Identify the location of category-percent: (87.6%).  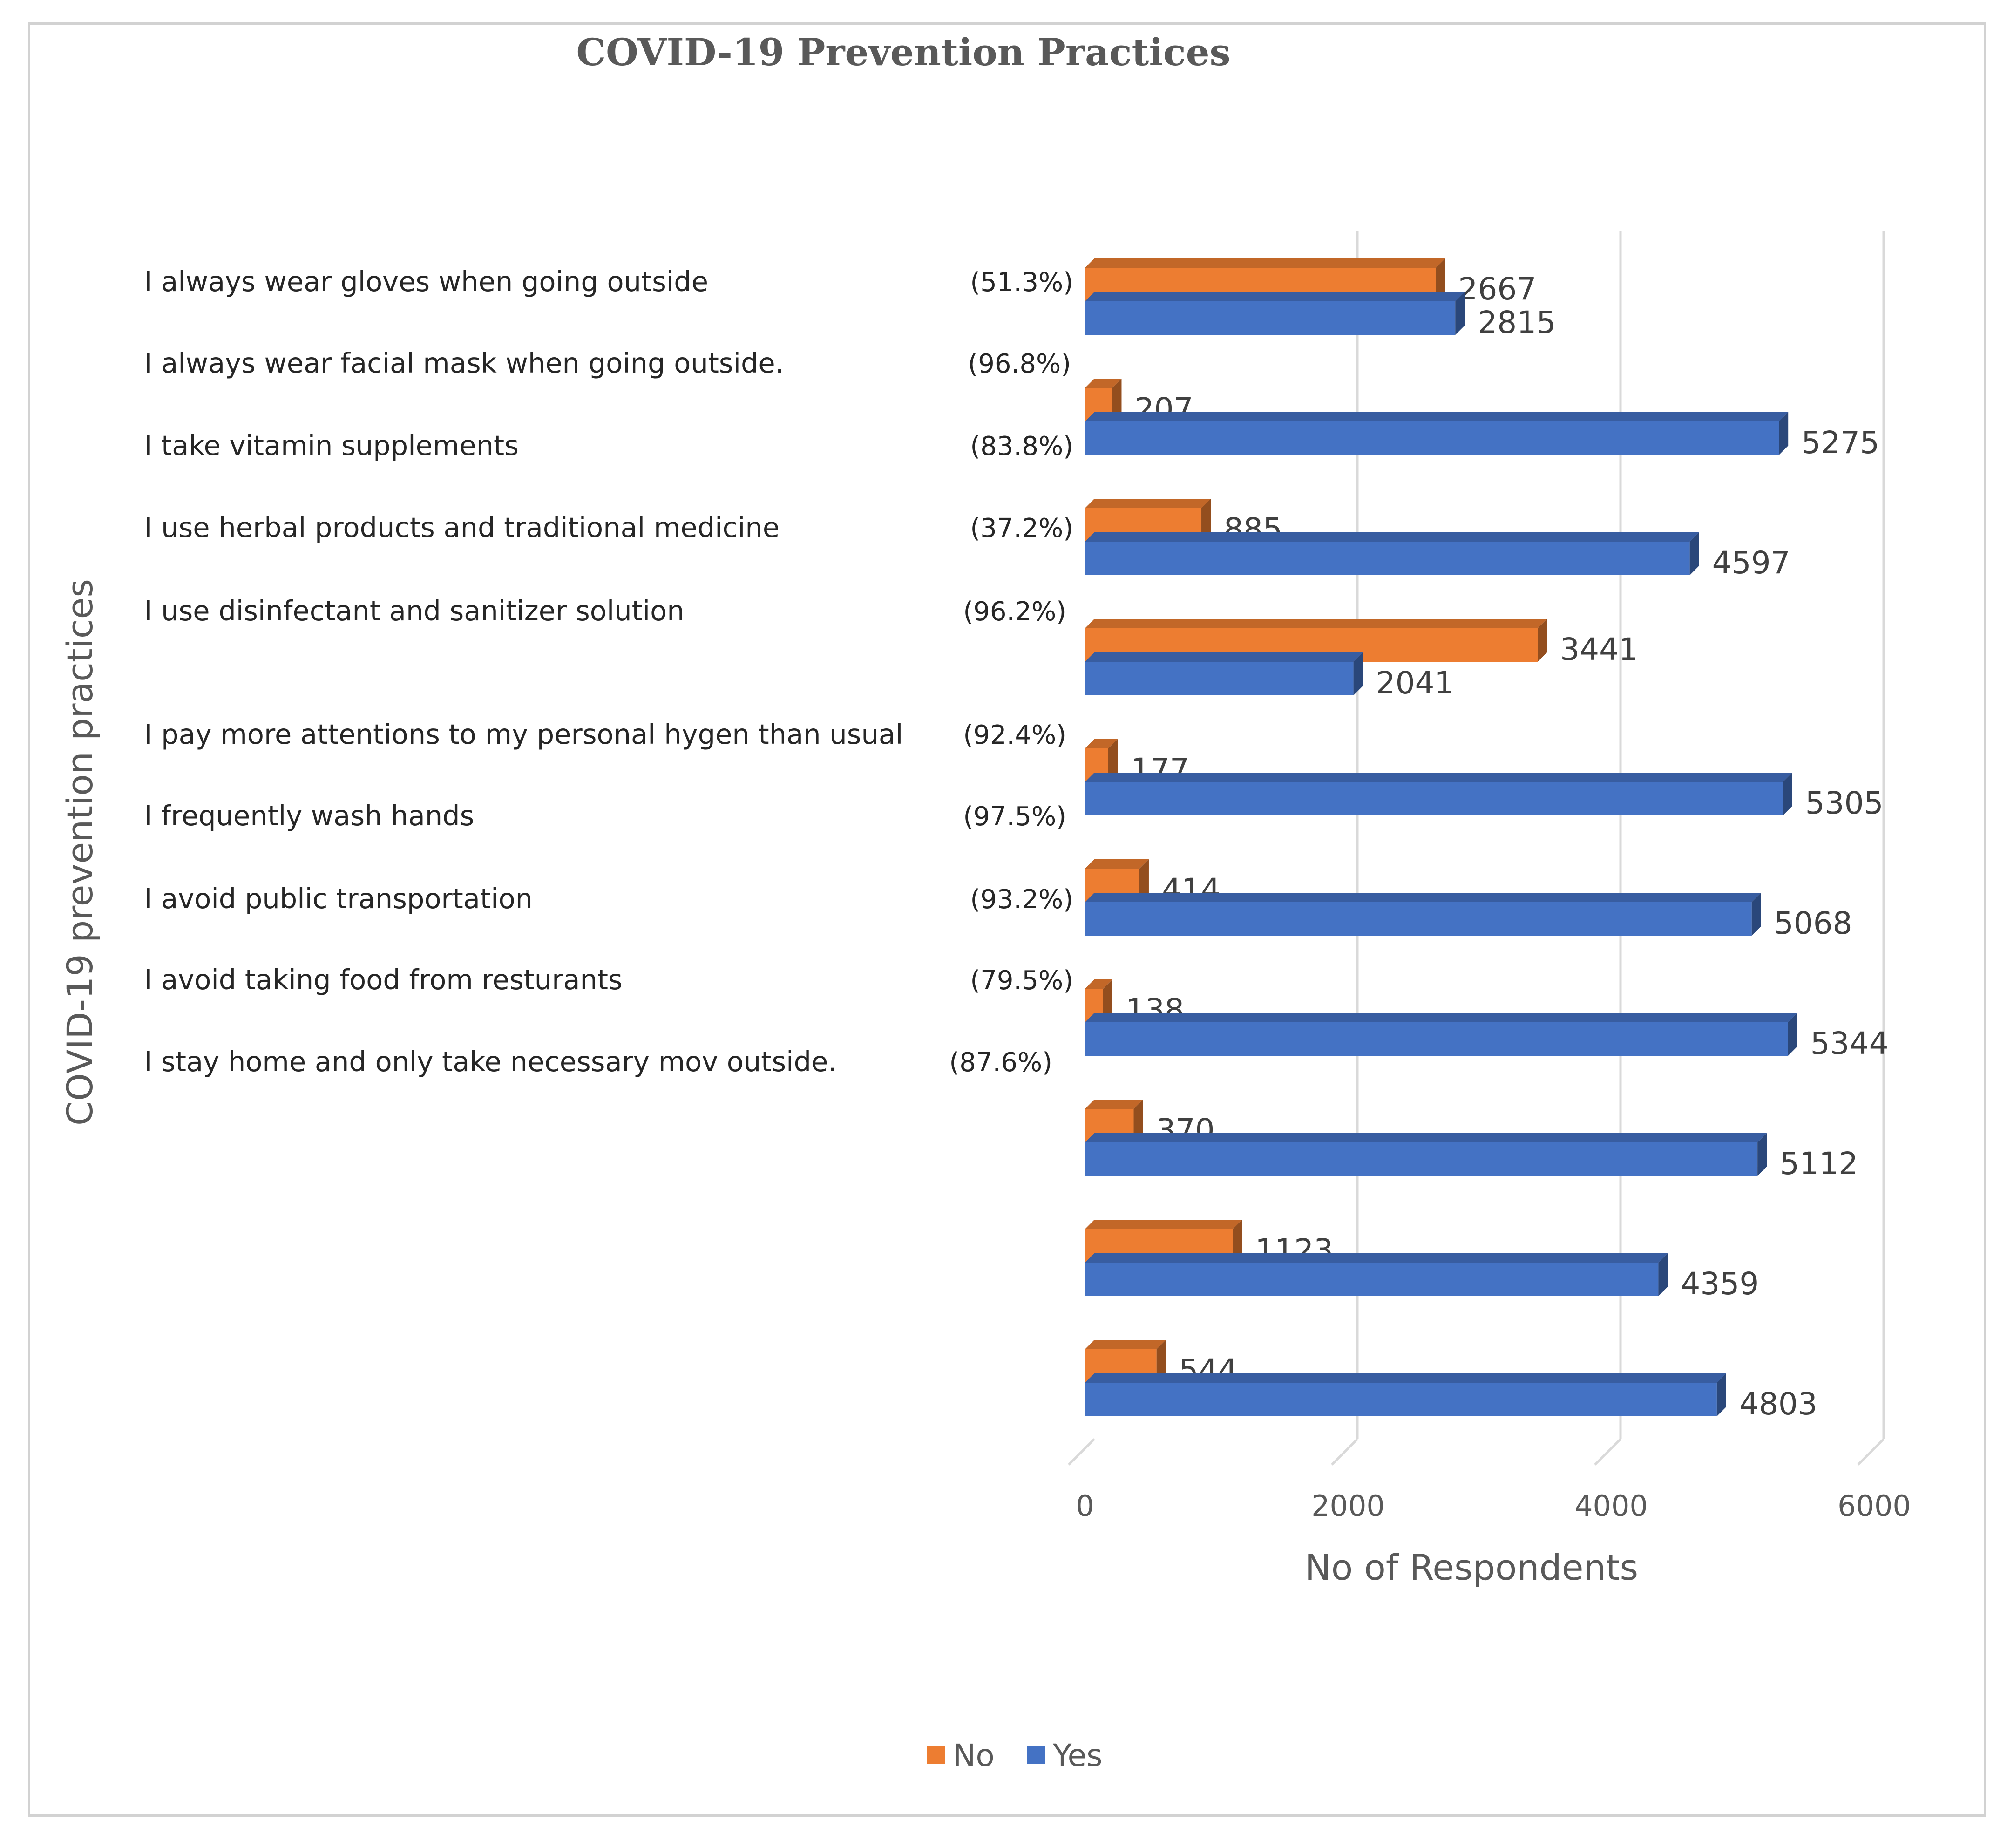
(1001, 1062).